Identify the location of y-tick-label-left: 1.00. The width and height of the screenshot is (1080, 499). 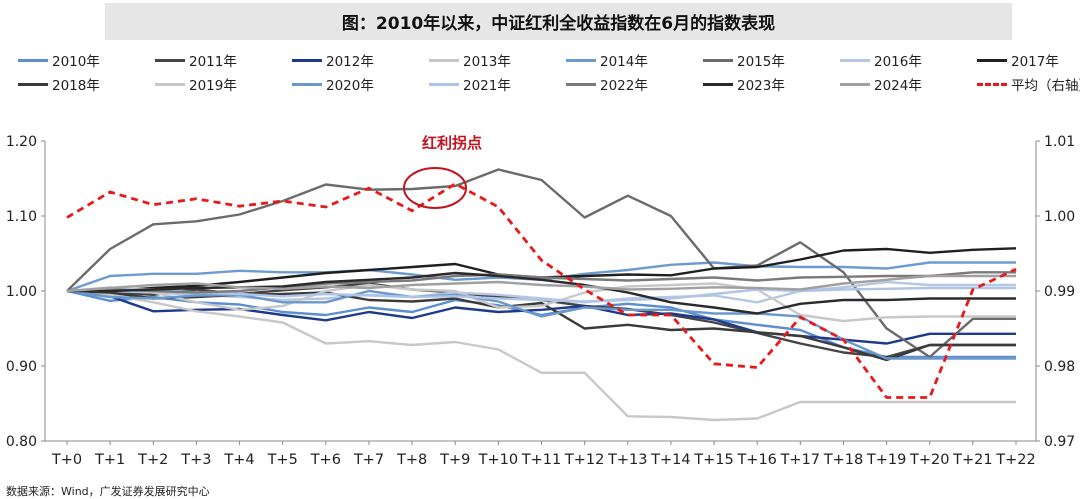
(21, 292).